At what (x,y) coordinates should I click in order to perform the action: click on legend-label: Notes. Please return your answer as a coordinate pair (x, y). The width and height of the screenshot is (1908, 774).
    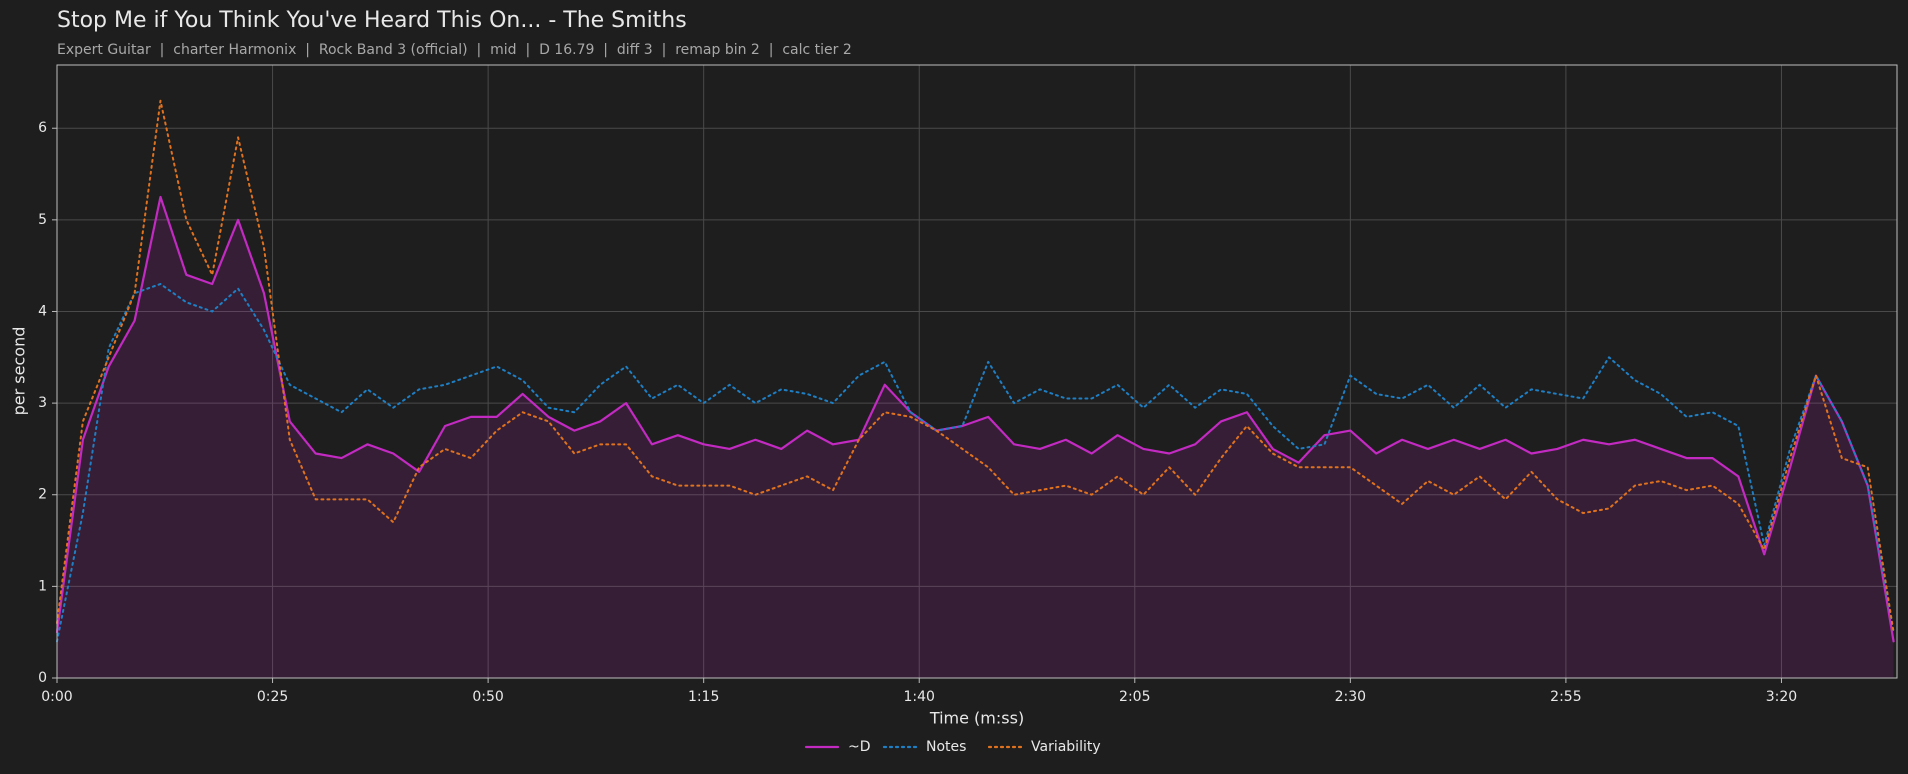
    Looking at the image, I should click on (946, 747).